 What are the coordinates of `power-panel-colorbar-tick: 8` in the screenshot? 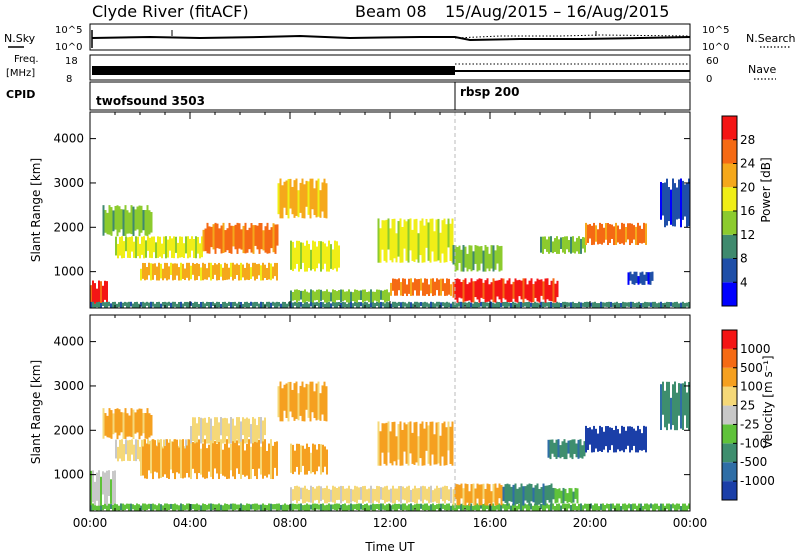 It's located at (744, 259).